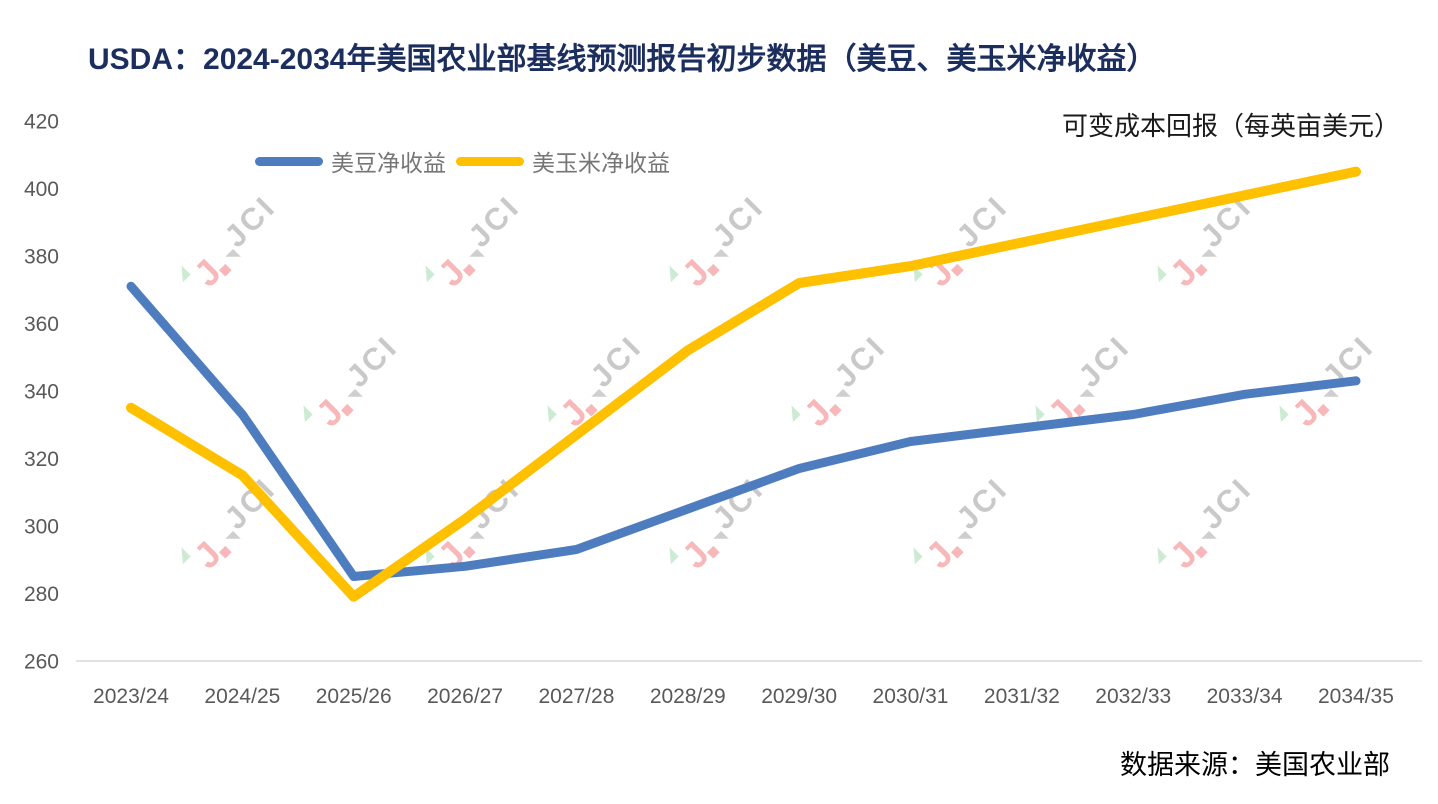 Image resolution: width=1438 pixels, height=804 pixels. Describe the element at coordinates (41, 122) in the screenshot. I see `y-tick-label: 420` at that location.